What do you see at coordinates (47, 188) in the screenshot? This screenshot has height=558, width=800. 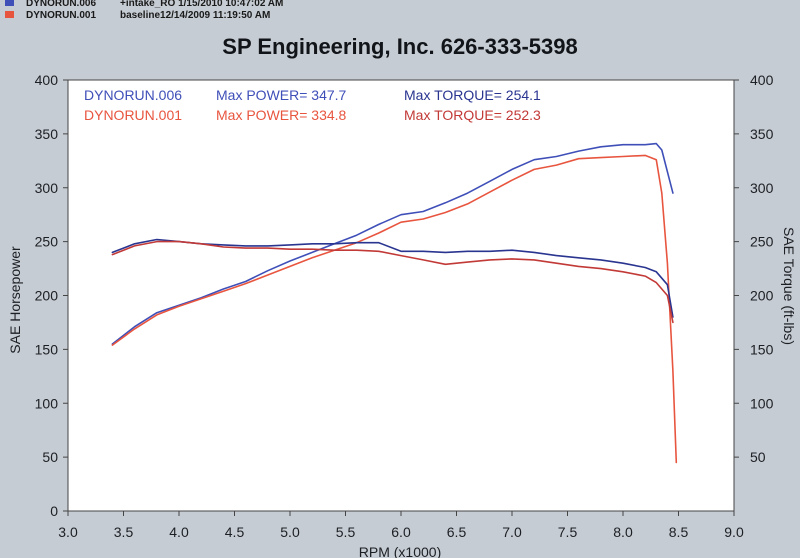 I see `y-tick-label: 300` at bounding box center [47, 188].